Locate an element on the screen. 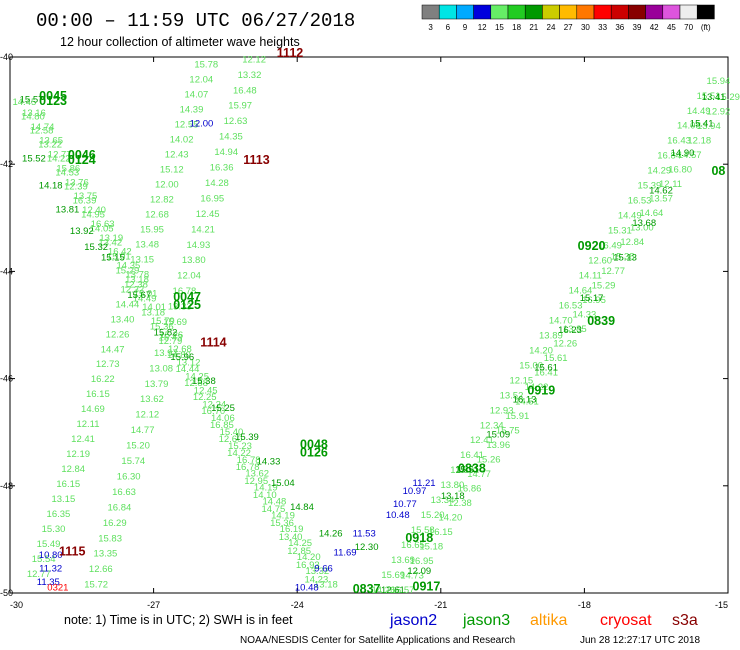 This screenshot has width=740, height=650. track-texture-label: 12.88 is located at coordinates (196, 383).